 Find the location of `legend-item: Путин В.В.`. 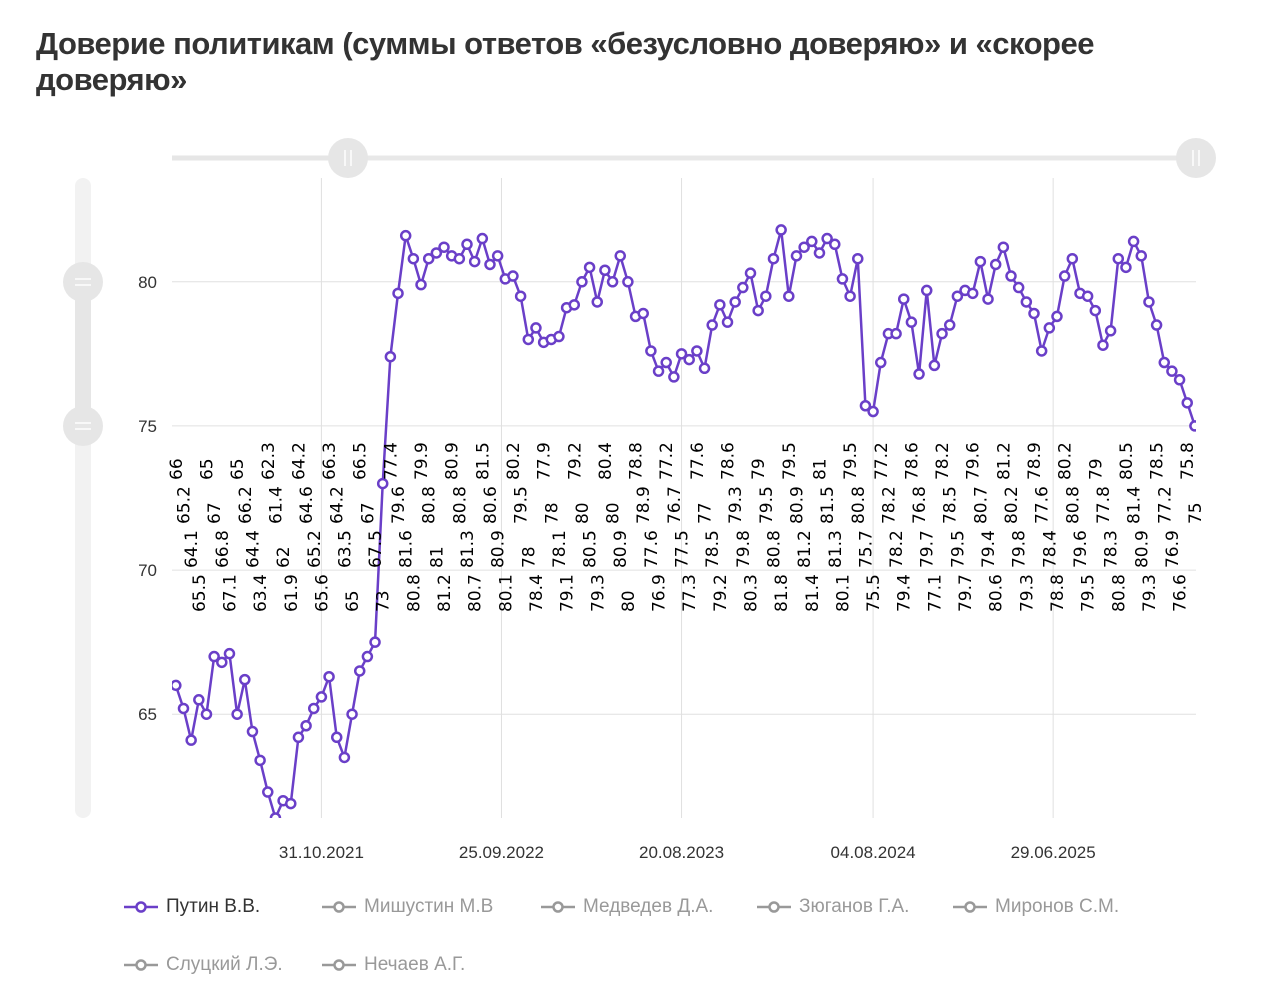

legend-item: Путин В.В. is located at coordinates (192, 907).